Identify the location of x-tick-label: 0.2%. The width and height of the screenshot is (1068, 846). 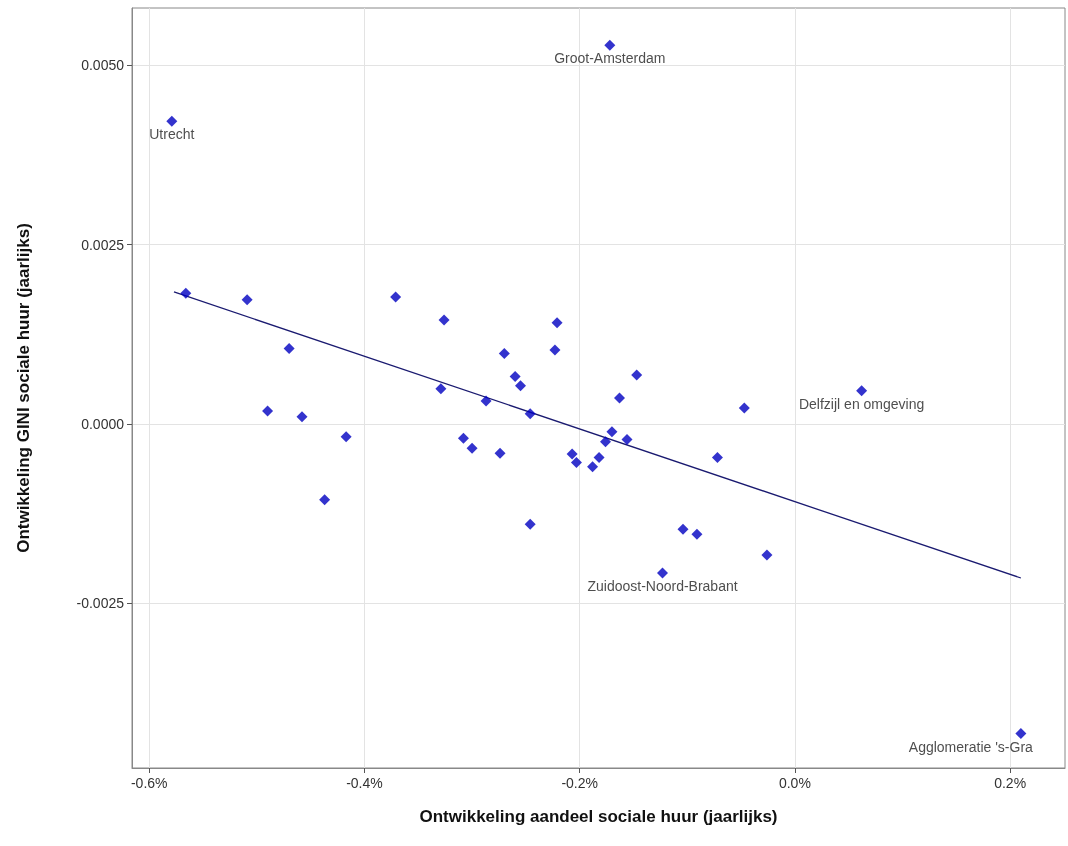
(1010, 783).